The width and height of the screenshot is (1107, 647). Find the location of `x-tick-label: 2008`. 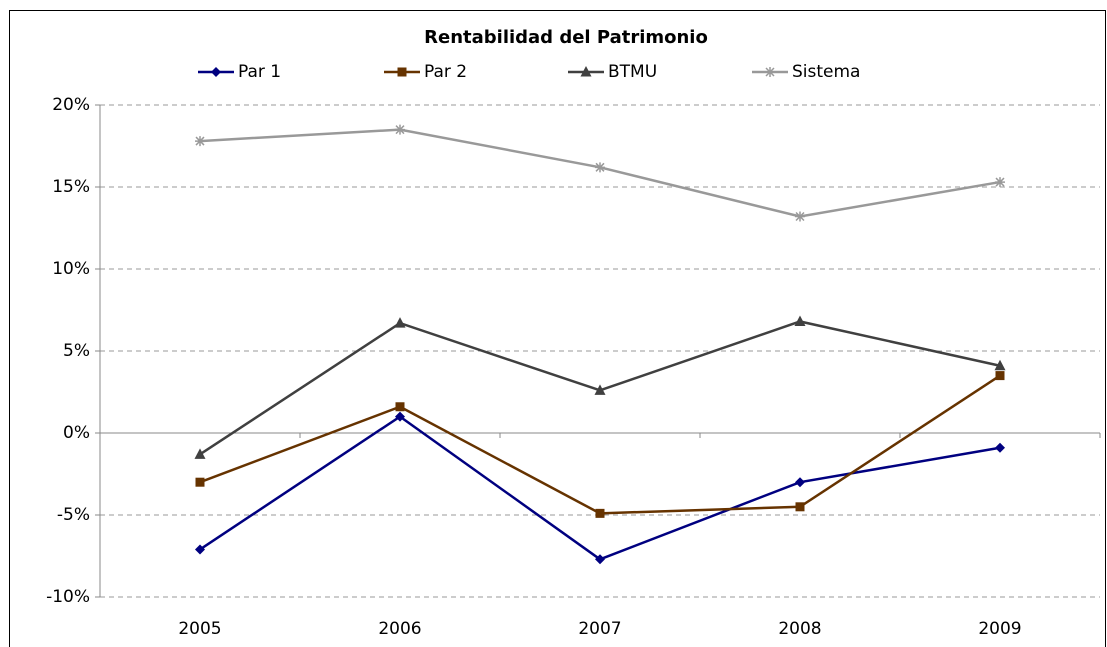

x-tick-label: 2008 is located at coordinates (799, 629).